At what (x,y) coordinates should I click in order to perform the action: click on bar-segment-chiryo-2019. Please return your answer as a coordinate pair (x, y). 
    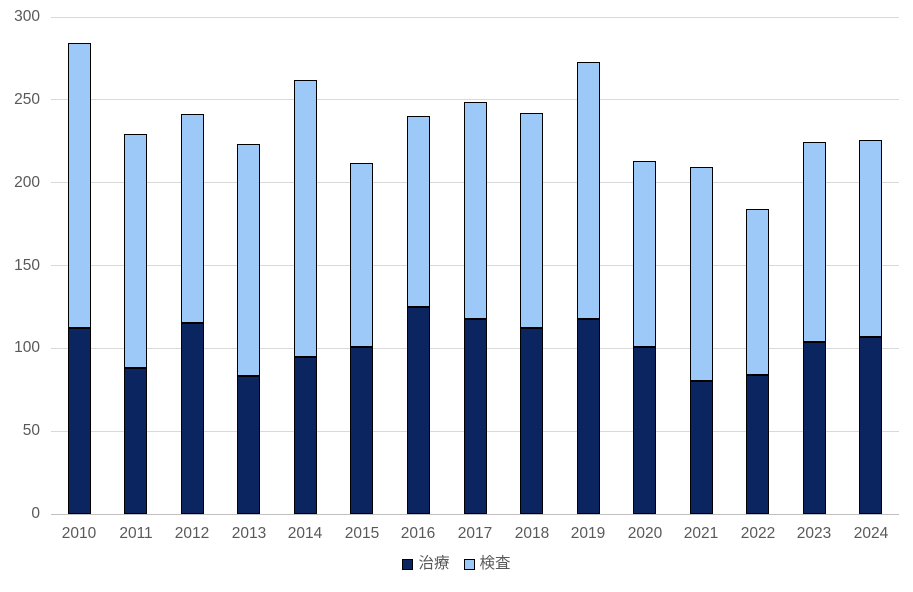
    Looking at the image, I should click on (588, 416).